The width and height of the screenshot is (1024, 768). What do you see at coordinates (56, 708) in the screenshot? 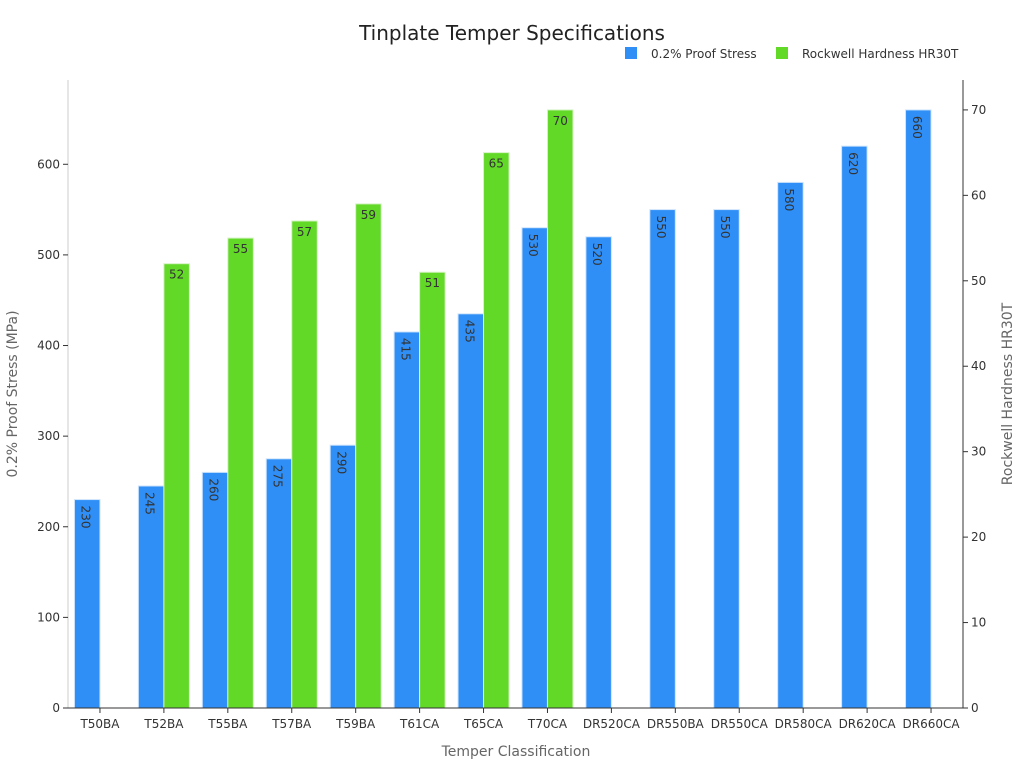
I see `left-y-tick-label: 0` at bounding box center [56, 708].